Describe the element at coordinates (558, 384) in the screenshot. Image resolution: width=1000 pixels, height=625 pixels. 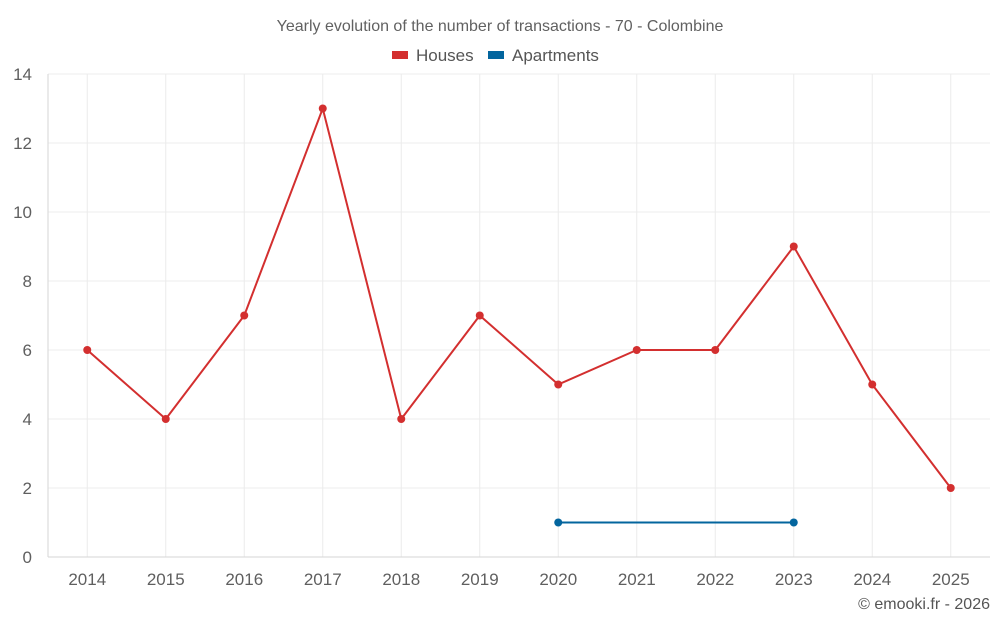
I see `data-point-houses-2020` at that location.